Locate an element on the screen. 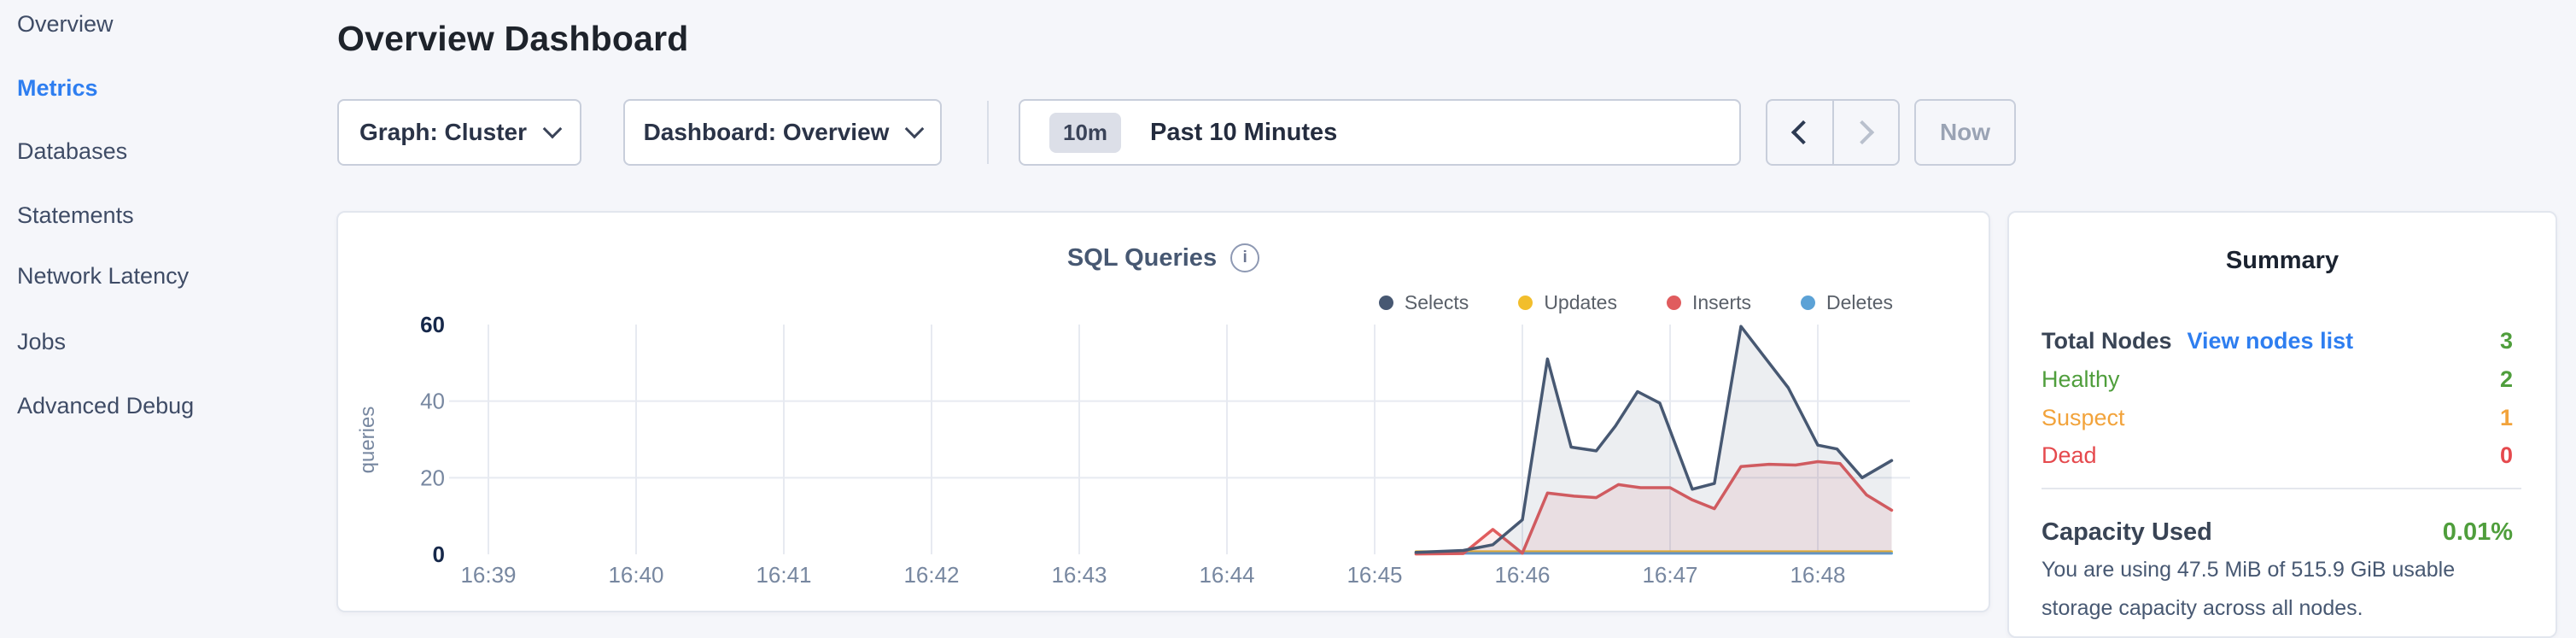 This screenshot has width=2576, height=638. legend-label-selects: Selects is located at coordinates (1436, 302).